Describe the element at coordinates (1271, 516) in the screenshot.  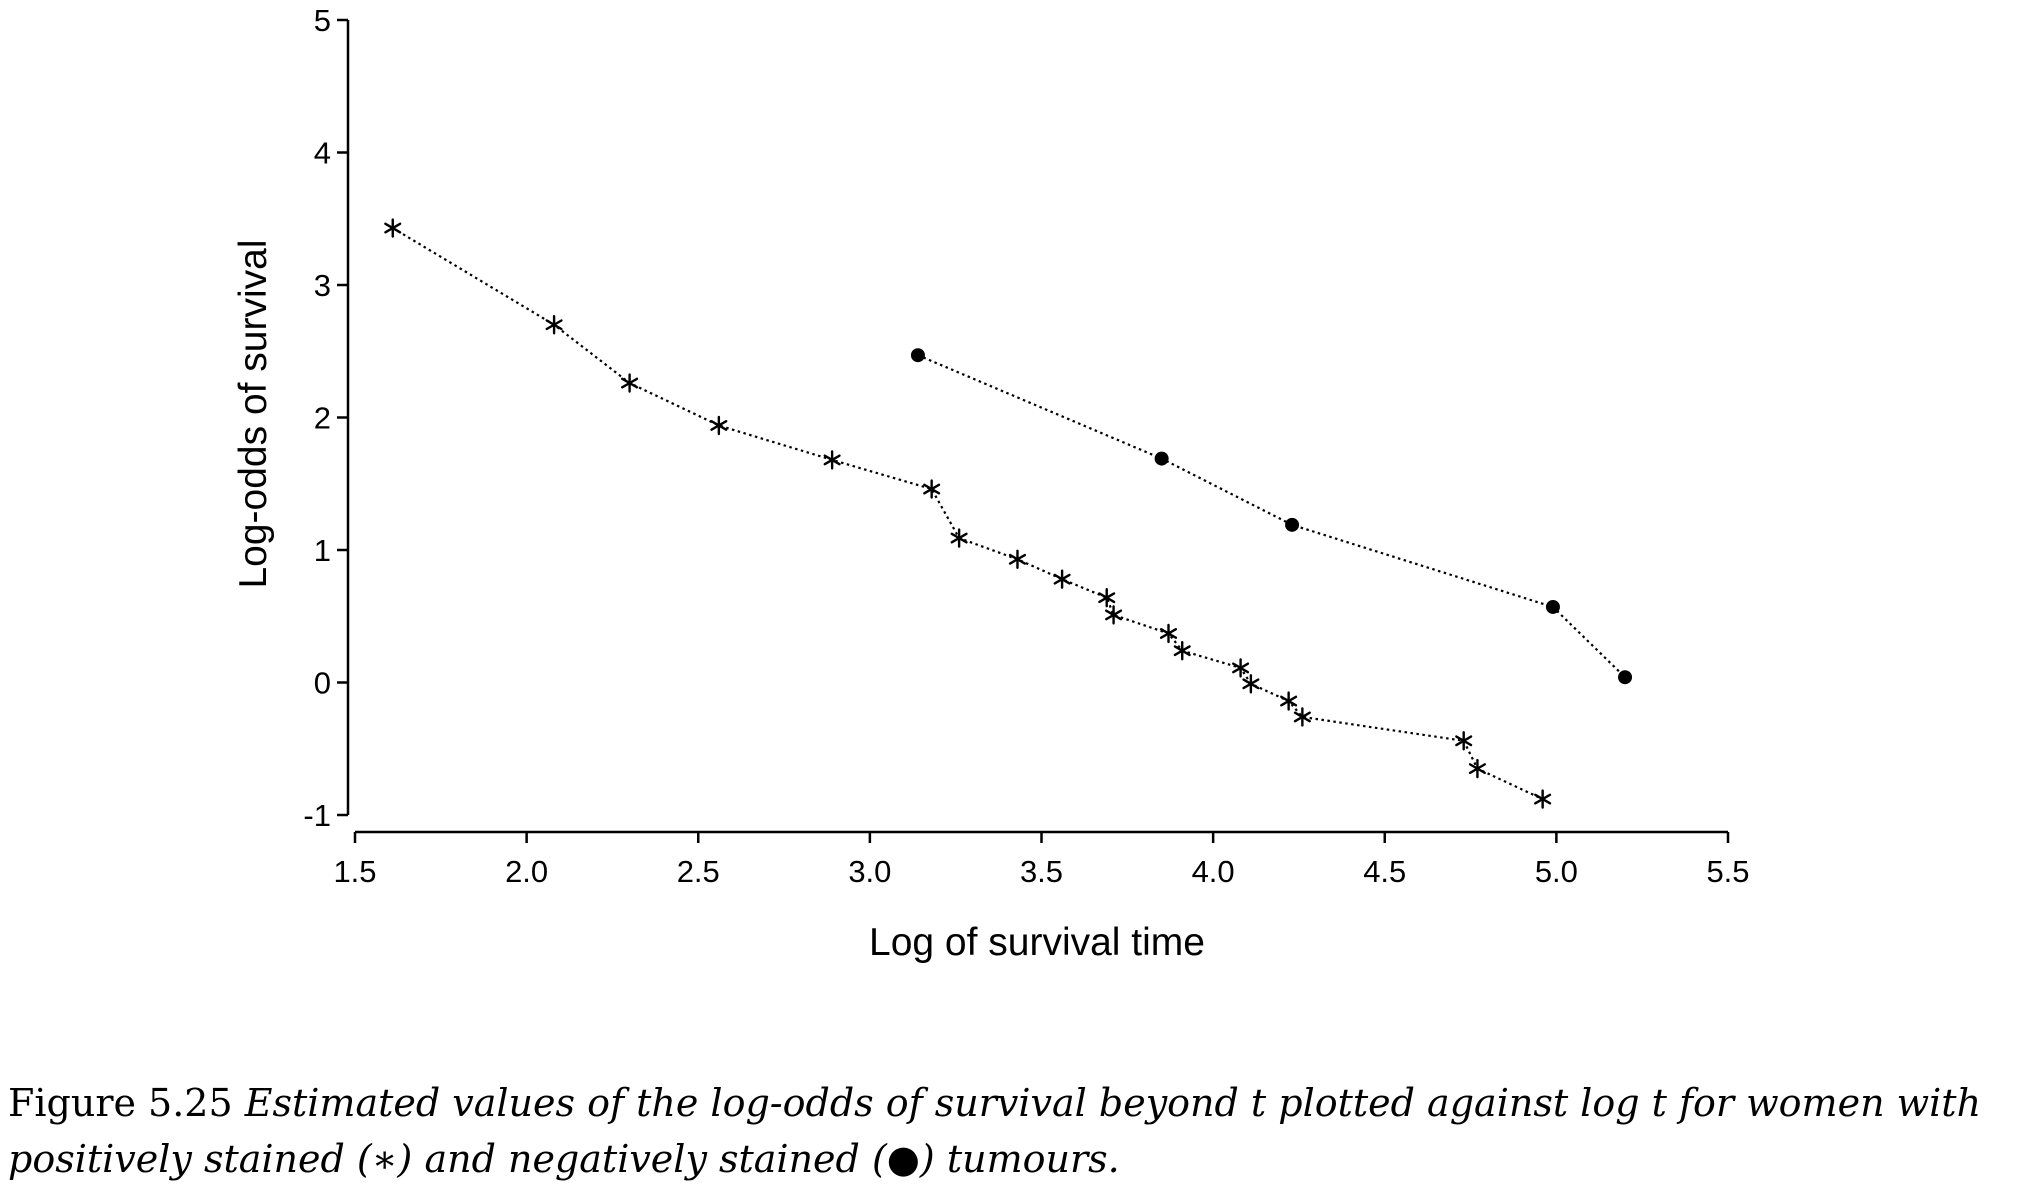
I see `series-line` at that location.